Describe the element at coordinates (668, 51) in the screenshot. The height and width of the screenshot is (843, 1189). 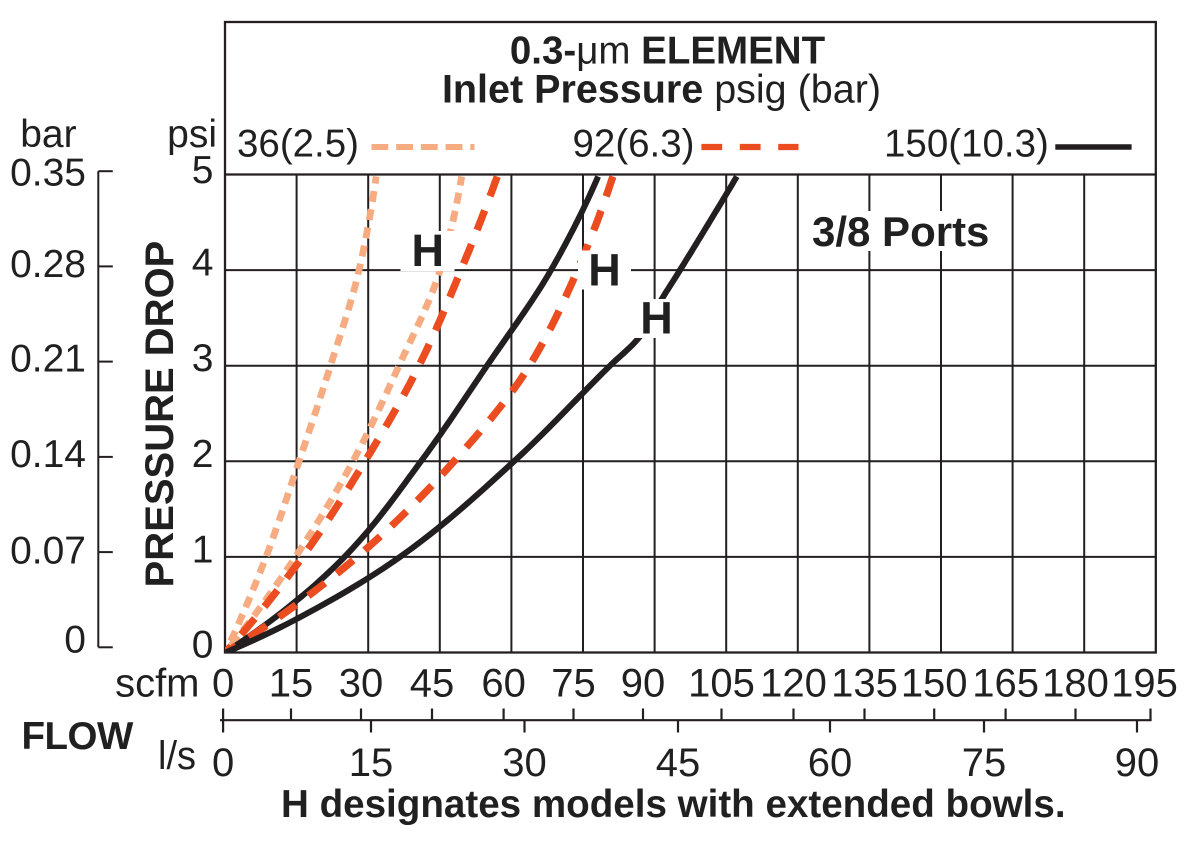
I see `svg-text: 0.3-μm ELEMENT` at that location.